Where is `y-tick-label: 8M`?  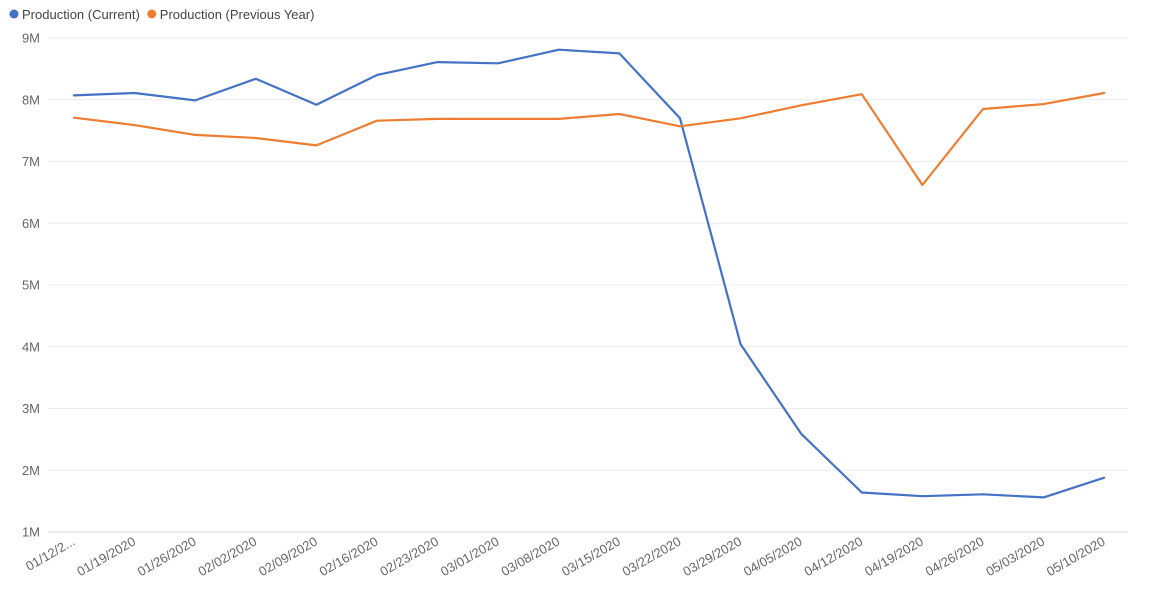
y-tick-label: 8M is located at coordinates (31, 99).